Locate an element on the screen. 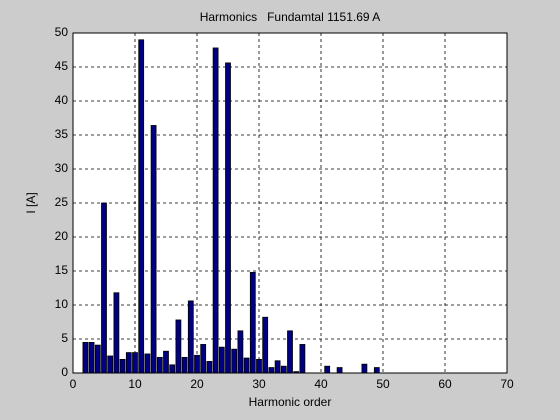 The width and height of the screenshot is (560, 420). y-tick-label: 30 is located at coordinates (62, 168).